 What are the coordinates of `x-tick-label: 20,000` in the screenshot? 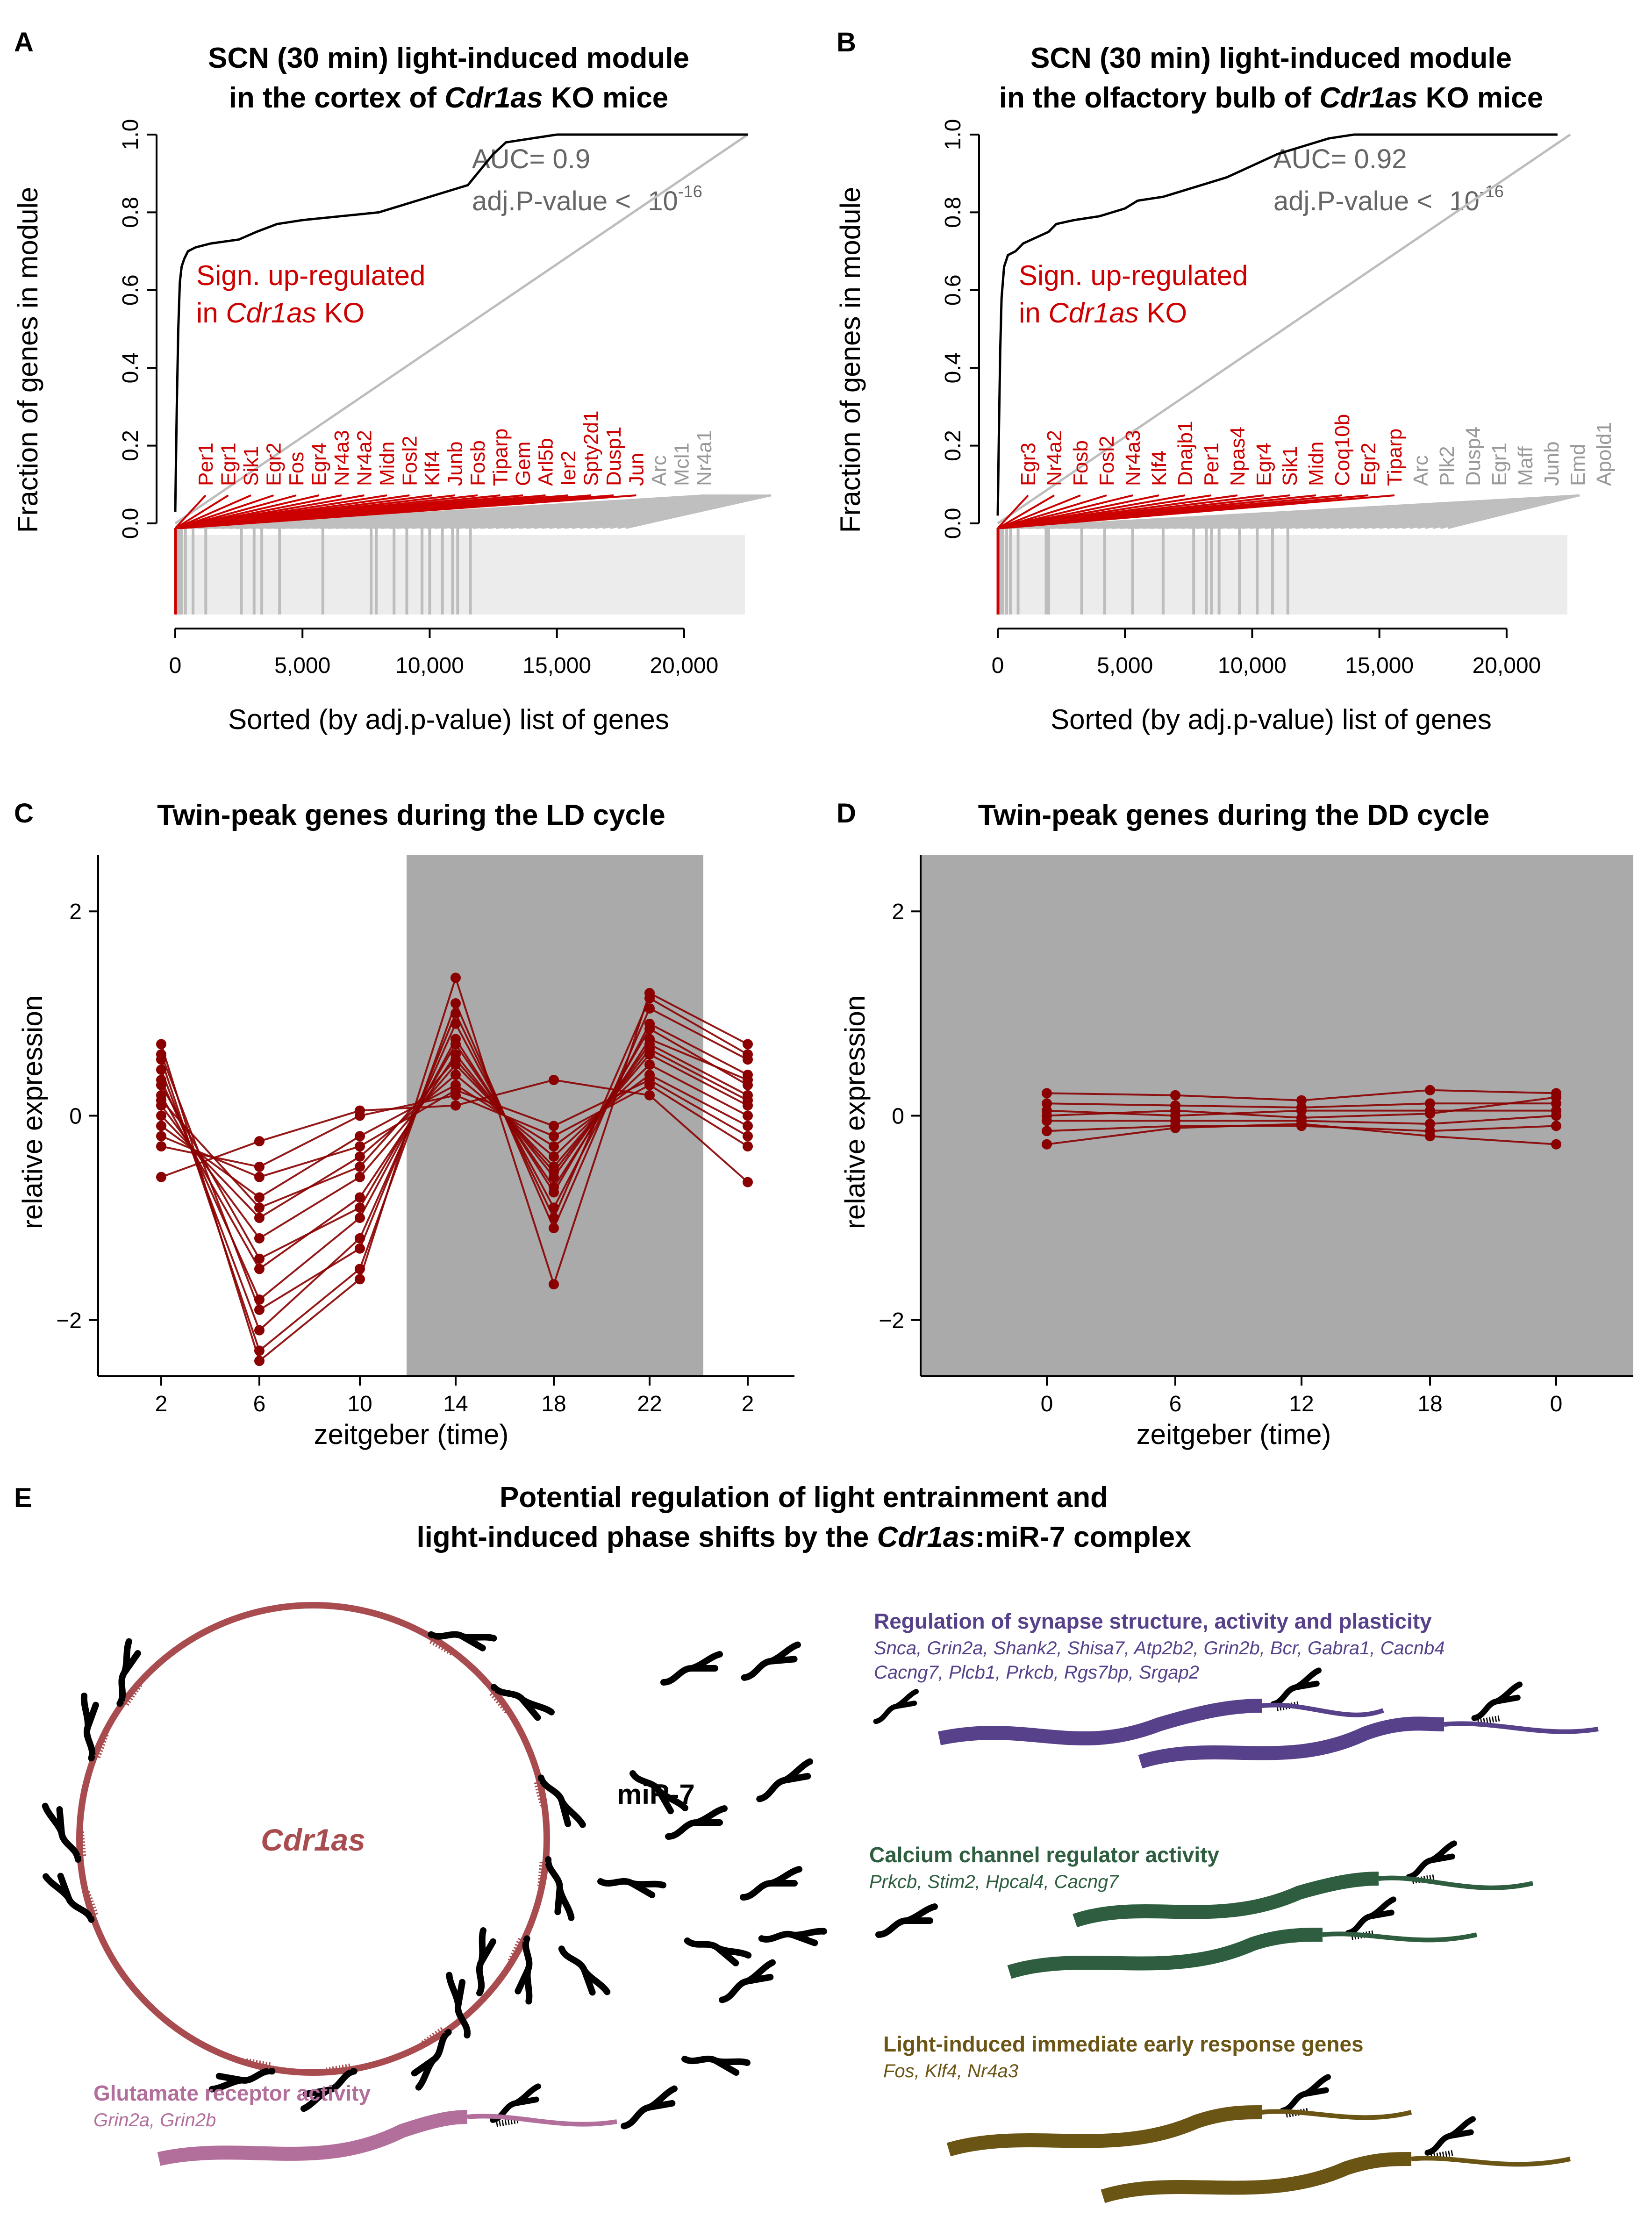 It's located at (684, 665).